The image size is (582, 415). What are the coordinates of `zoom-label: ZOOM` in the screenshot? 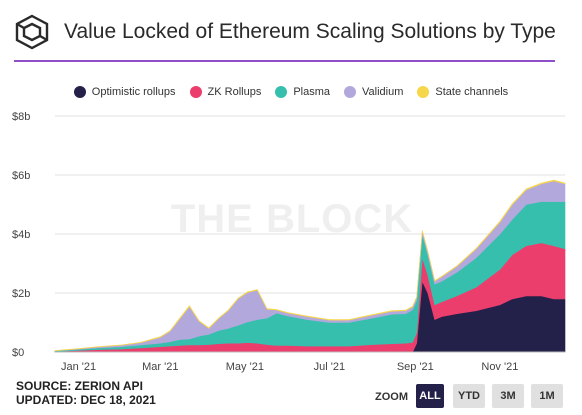 It's located at (391, 397).